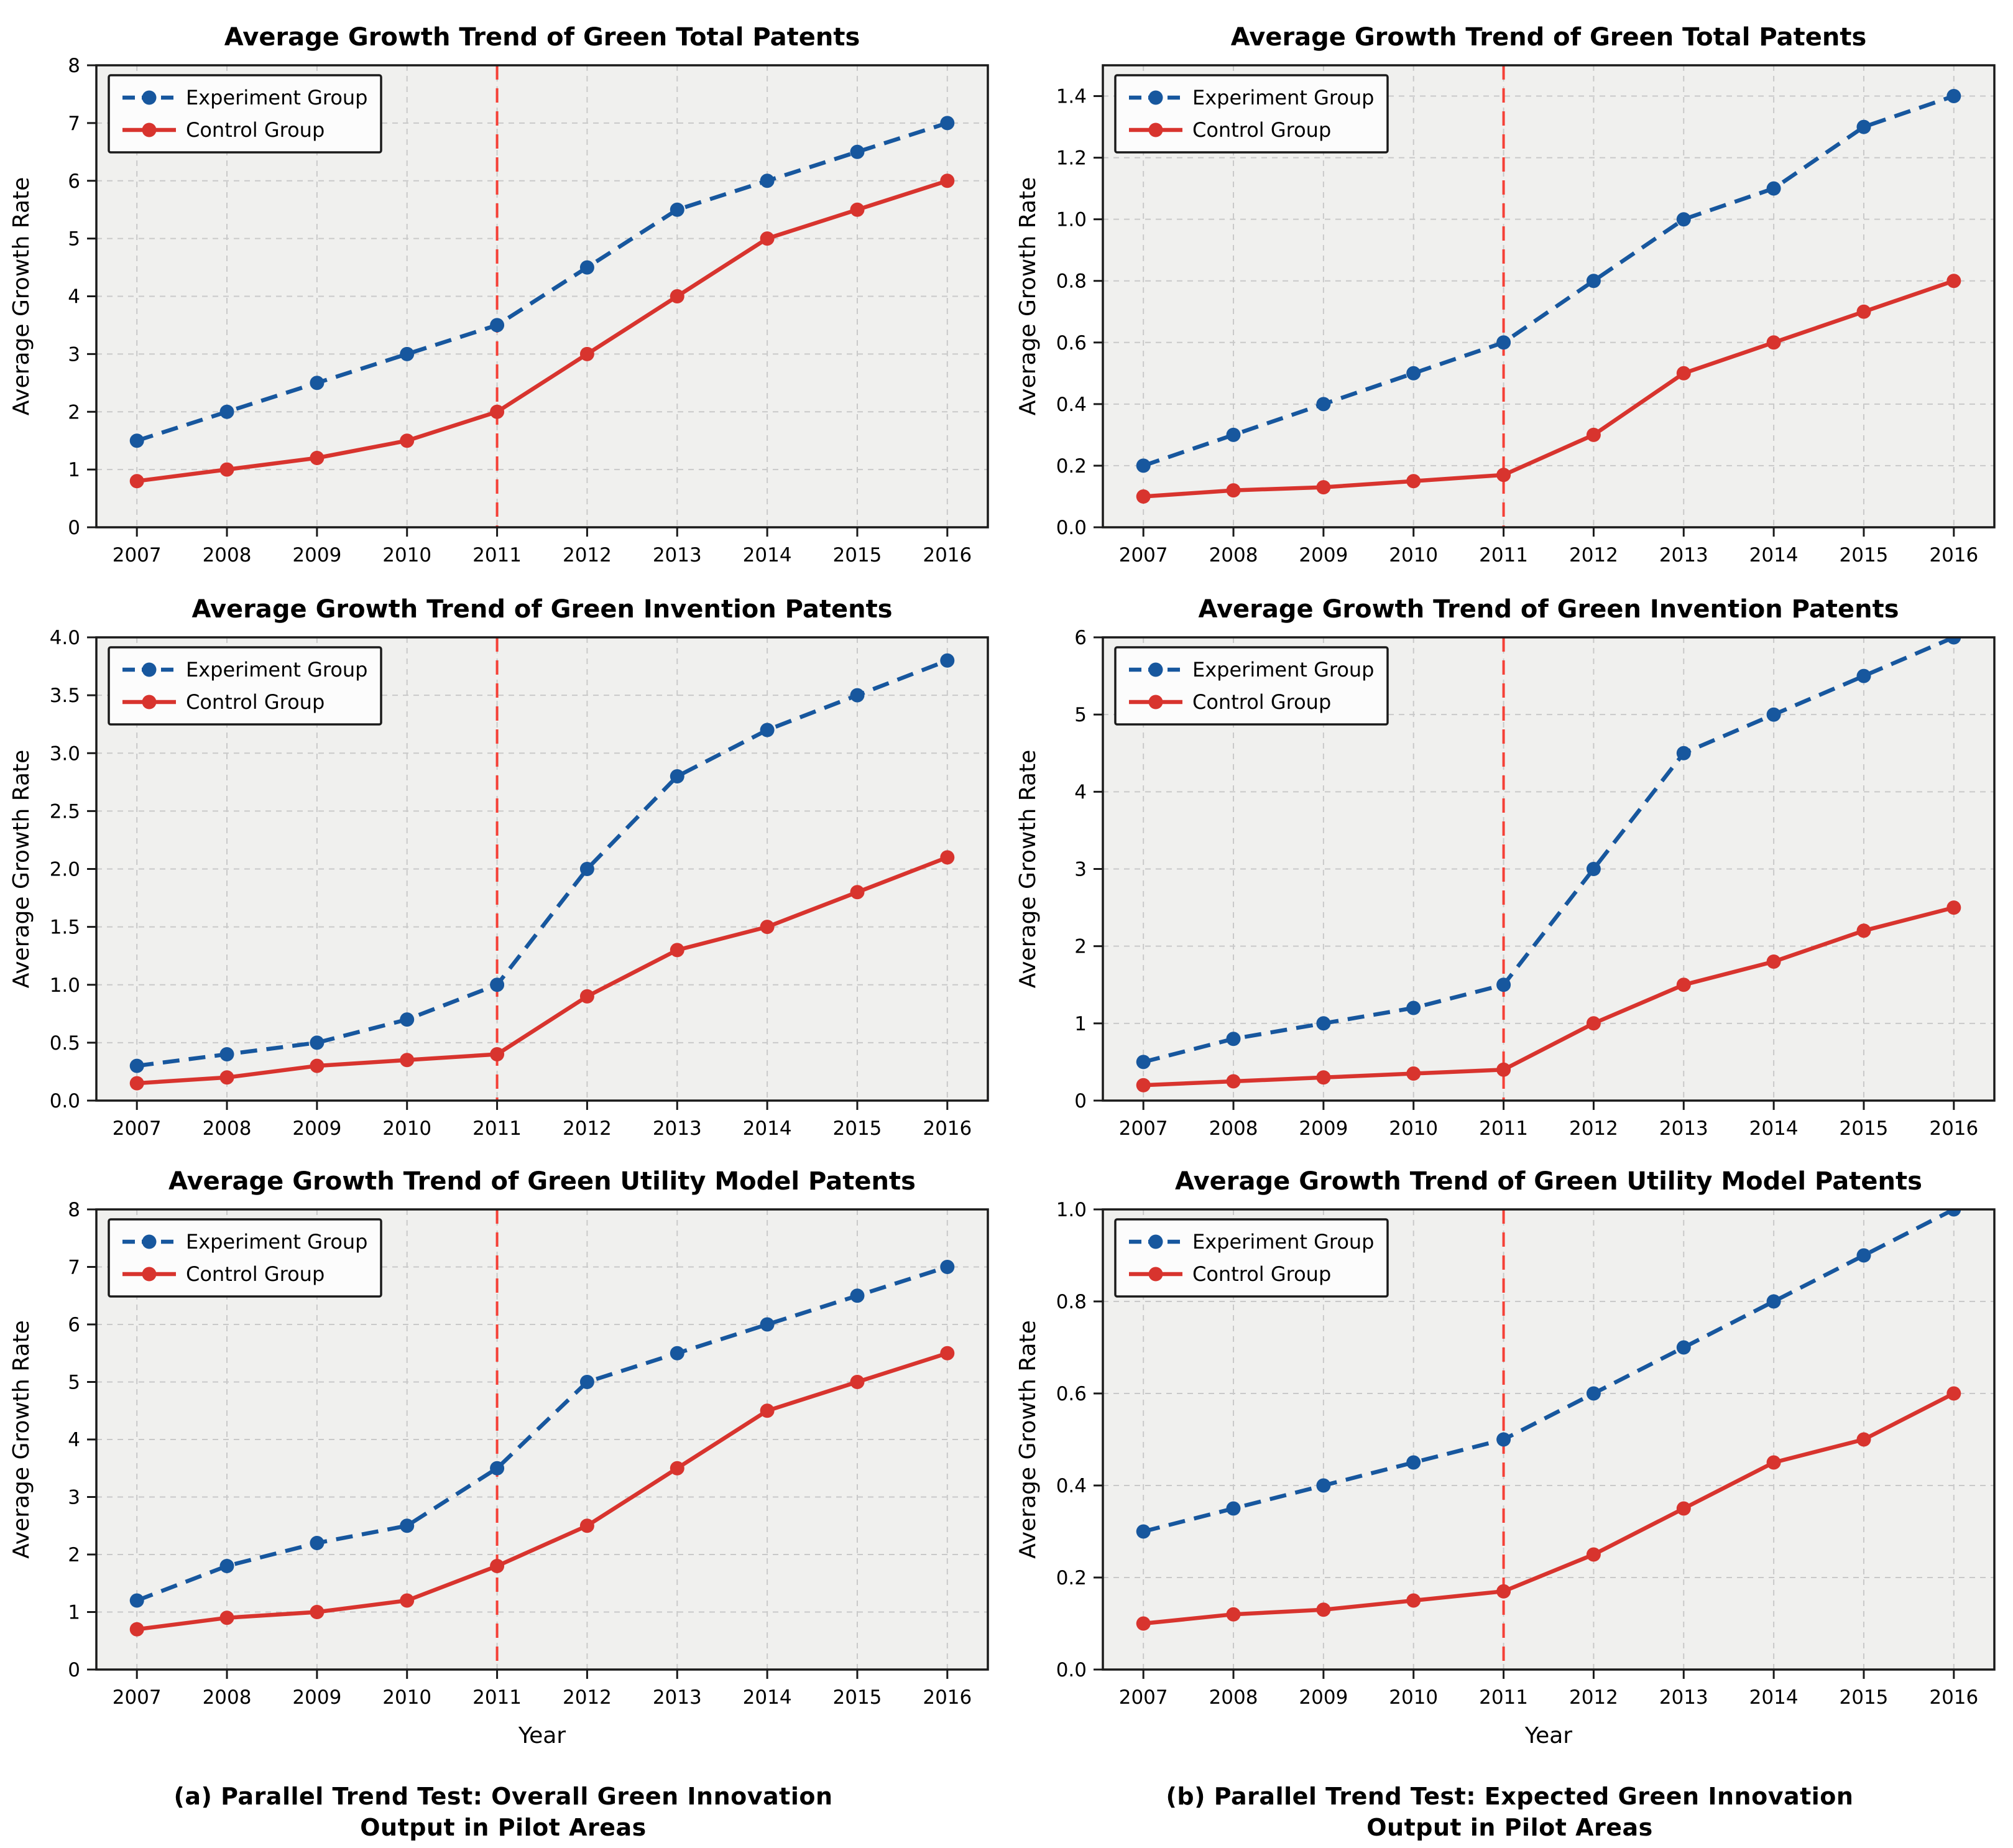 The height and width of the screenshot is (1848, 2013). I want to click on svg-text: 7, so click(74, 1268).